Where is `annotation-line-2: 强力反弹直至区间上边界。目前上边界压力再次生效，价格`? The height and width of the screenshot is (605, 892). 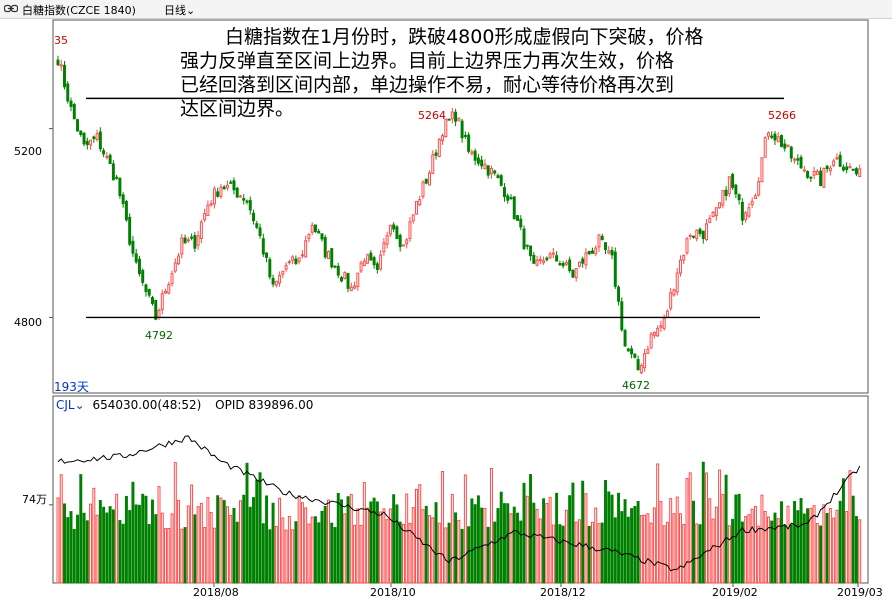
annotation-line-2: 强力反弹直至区间上边界。目前上边界压力再次生效，价格 is located at coordinates (427, 61).